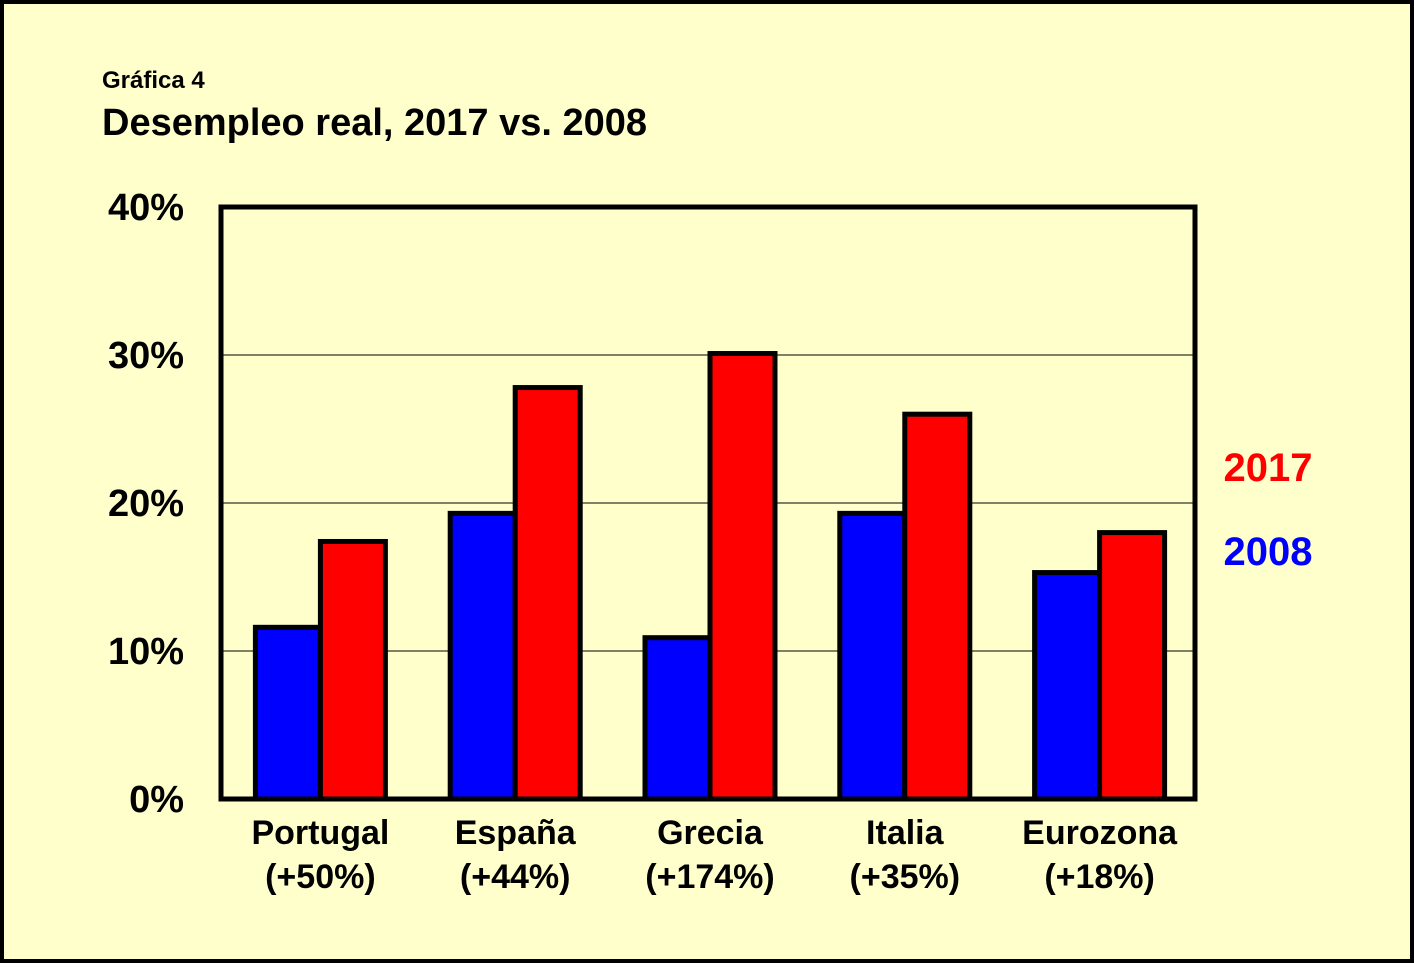 This screenshot has height=967, width=1414. I want to click on x-tick-note: (+174%), so click(709, 877).